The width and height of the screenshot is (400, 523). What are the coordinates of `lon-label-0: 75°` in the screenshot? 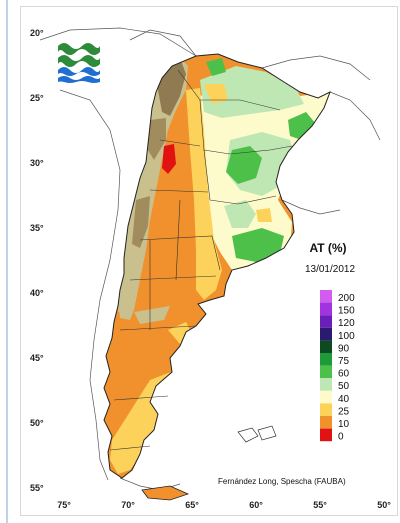 It's located at (64, 505).